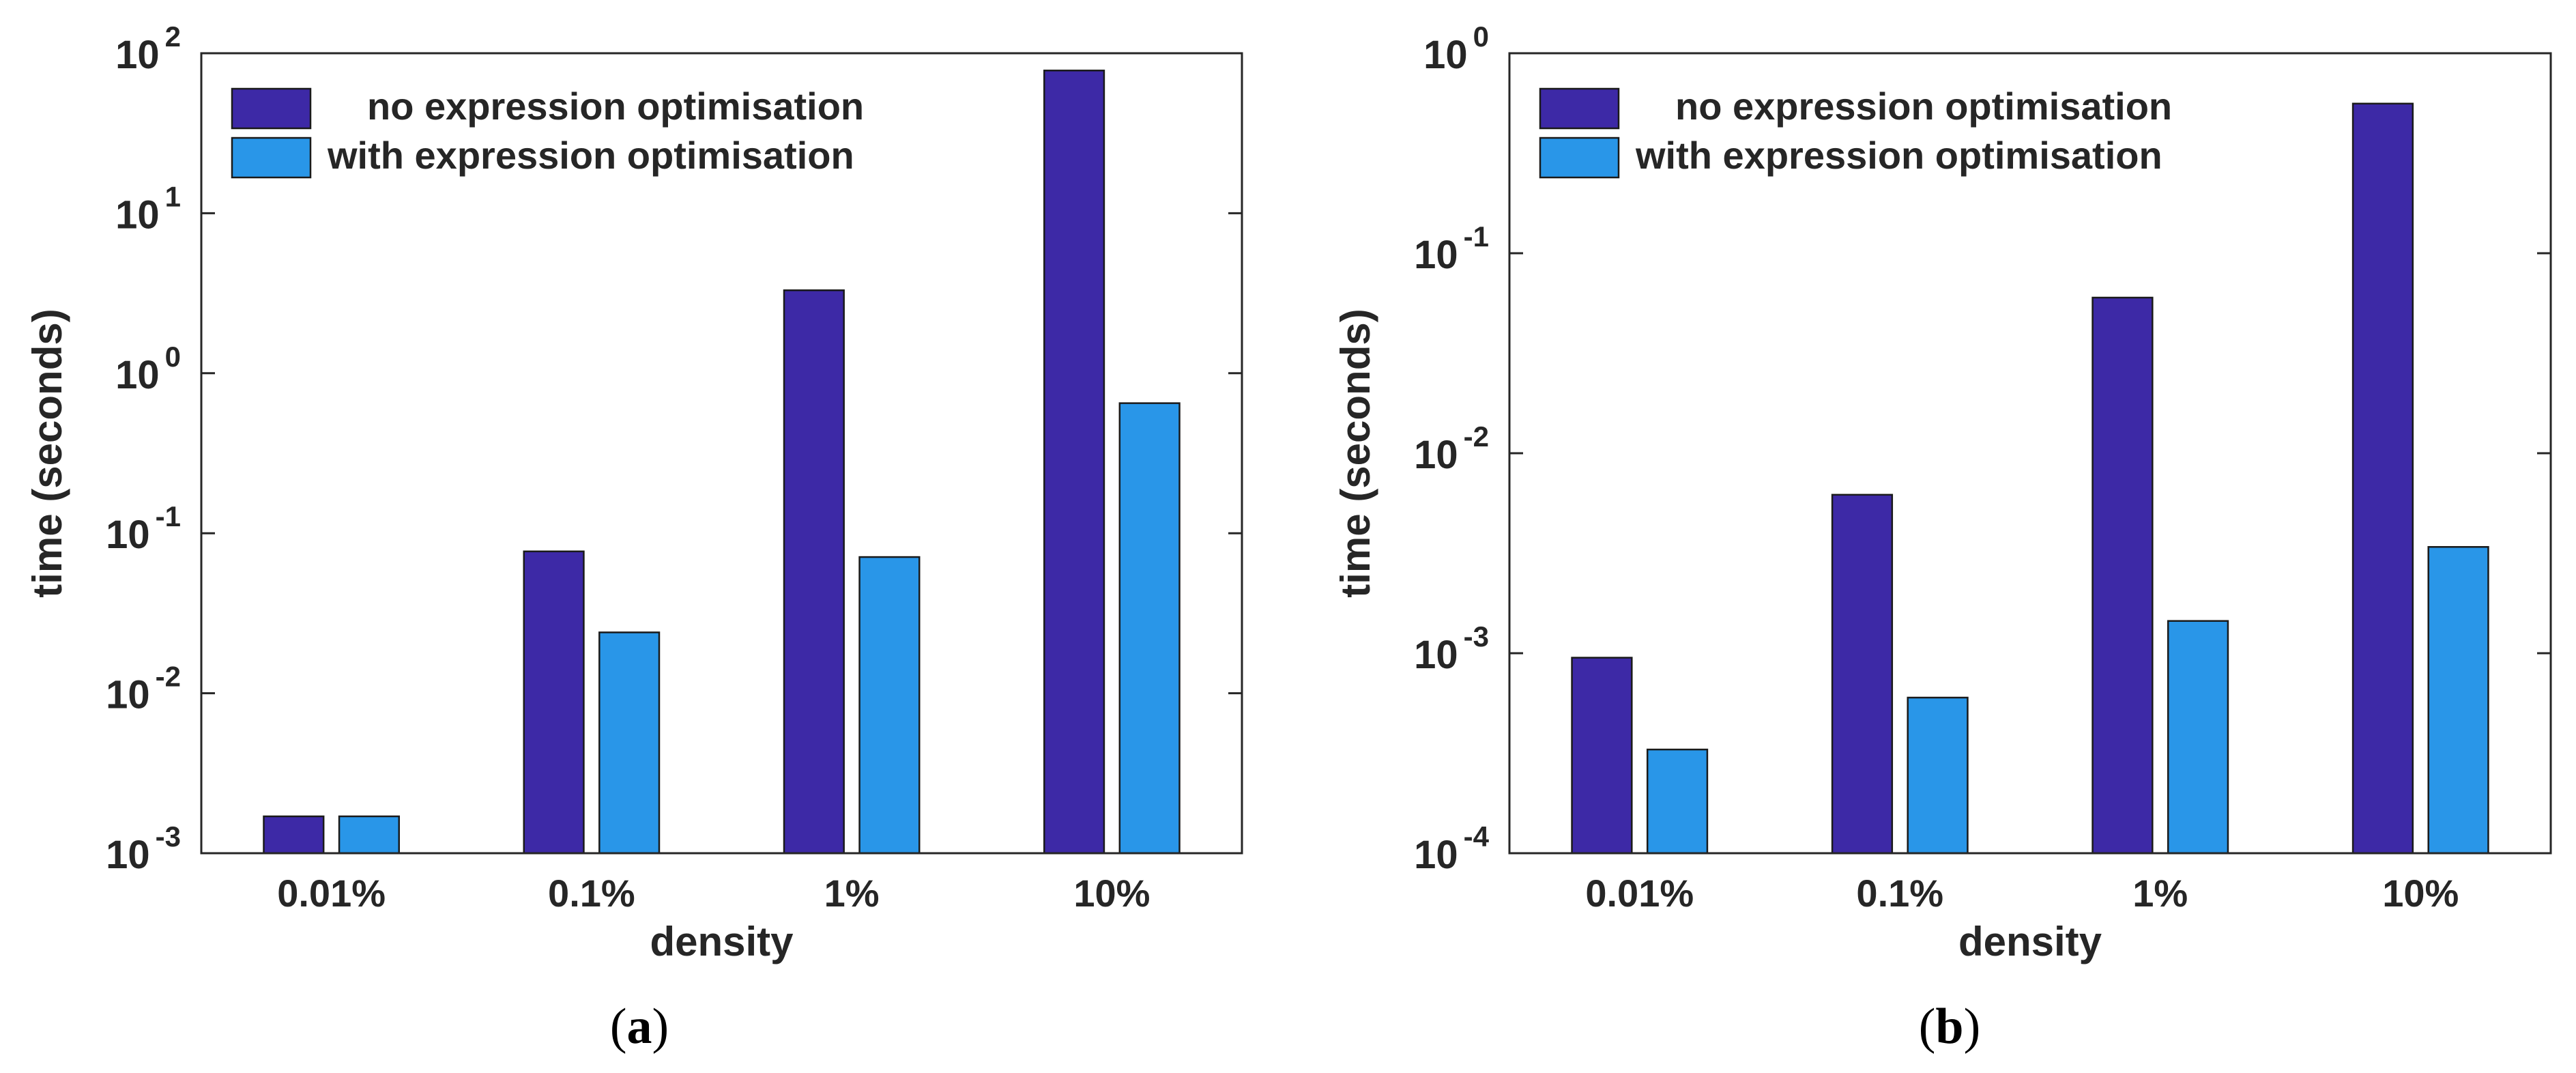 The width and height of the screenshot is (2576, 1073). Describe the element at coordinates (148, 208) in the screenshot. I see `y-tick-label: 10 1` at that location.